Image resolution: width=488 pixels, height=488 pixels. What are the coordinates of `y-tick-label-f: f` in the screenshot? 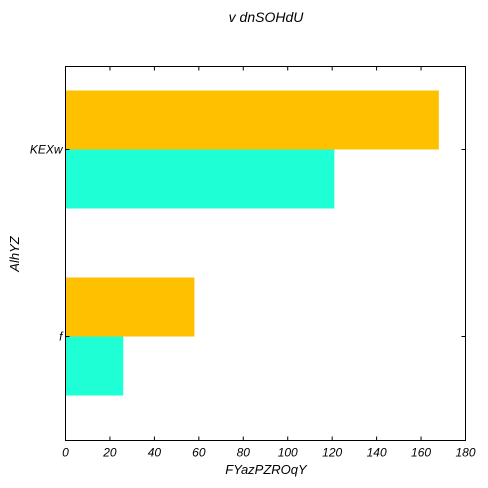 It's located at (61, 337).